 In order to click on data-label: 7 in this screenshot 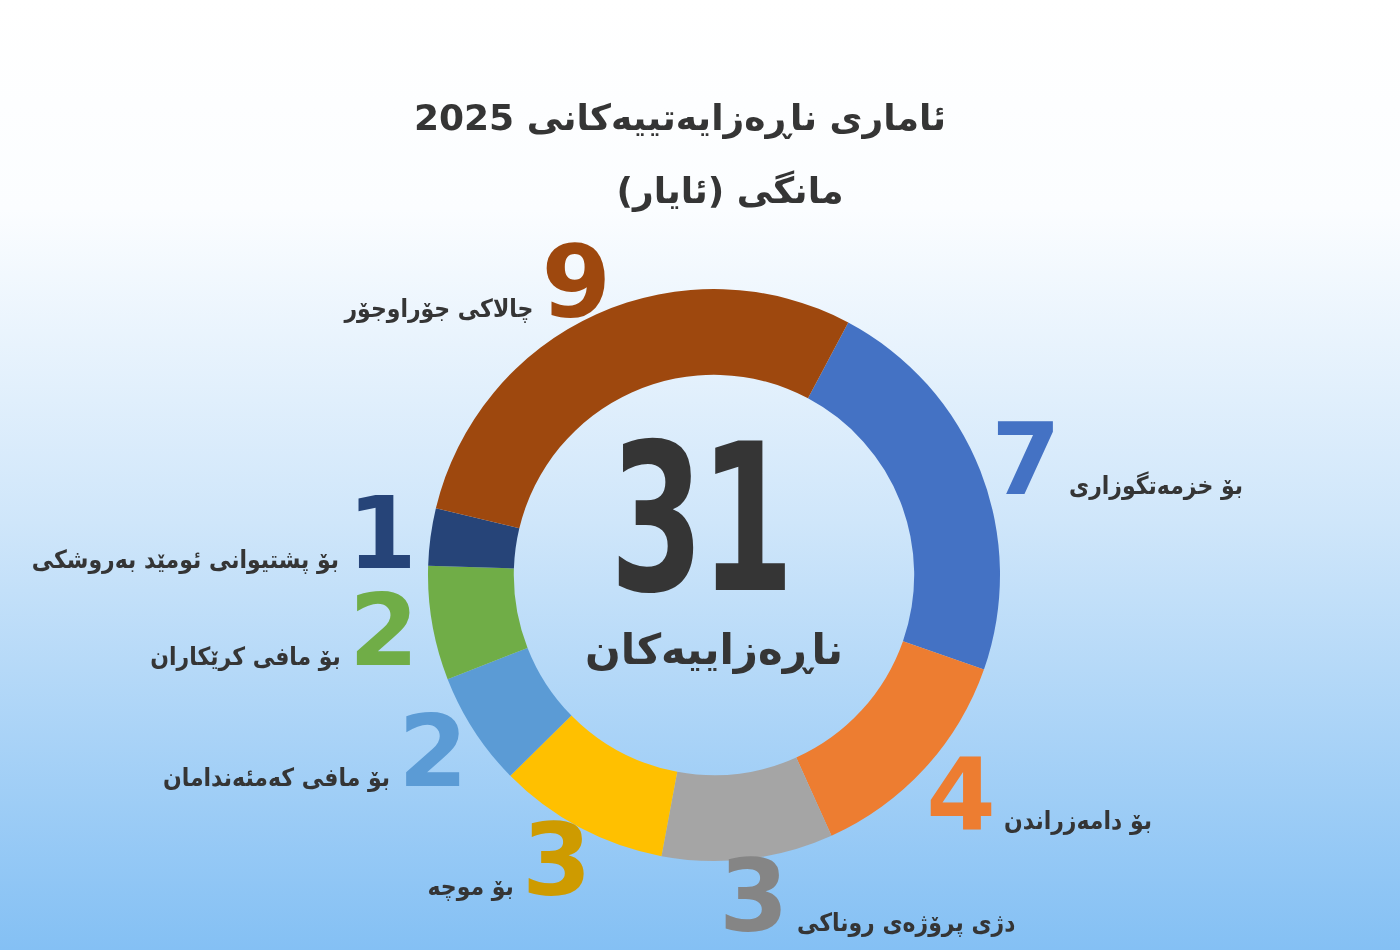, I will do `click(1026, 459)`.